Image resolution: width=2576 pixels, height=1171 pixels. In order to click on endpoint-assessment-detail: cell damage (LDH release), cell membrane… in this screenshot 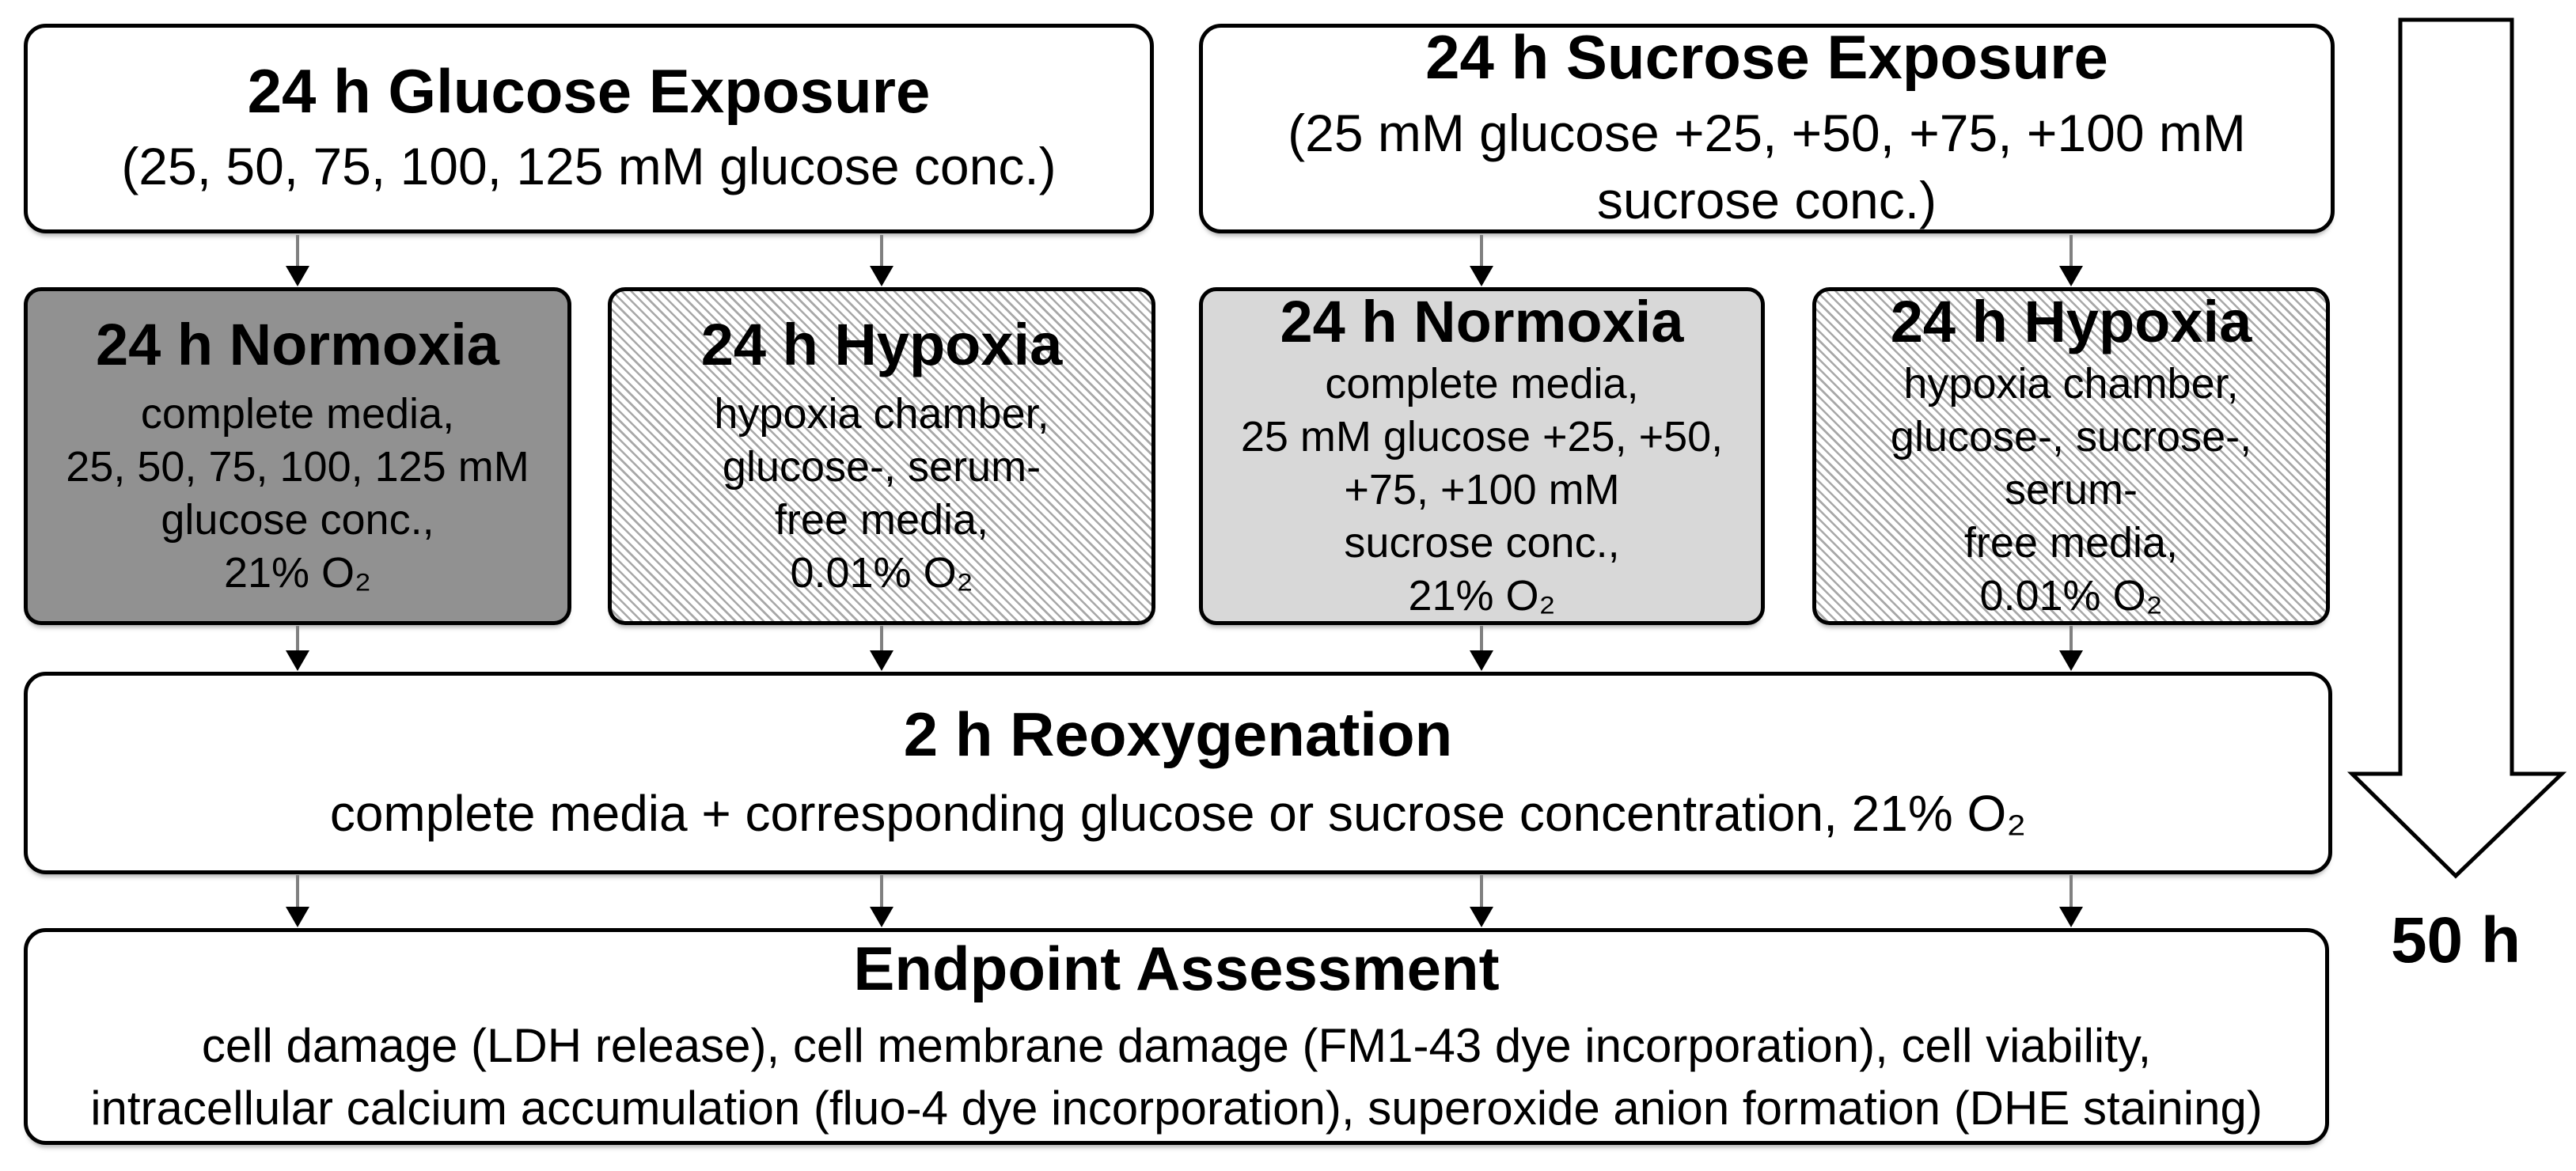, I will do `click(1176, 1076)`.